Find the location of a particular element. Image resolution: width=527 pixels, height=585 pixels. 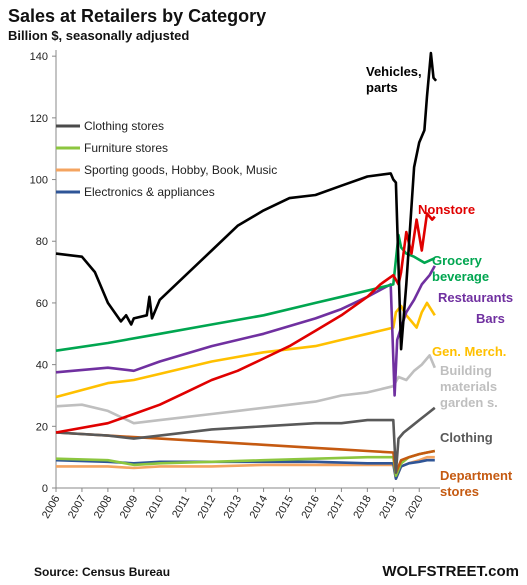

annotation-restaurants-bars-0: Restaurants is located at coordinates (475, 297).